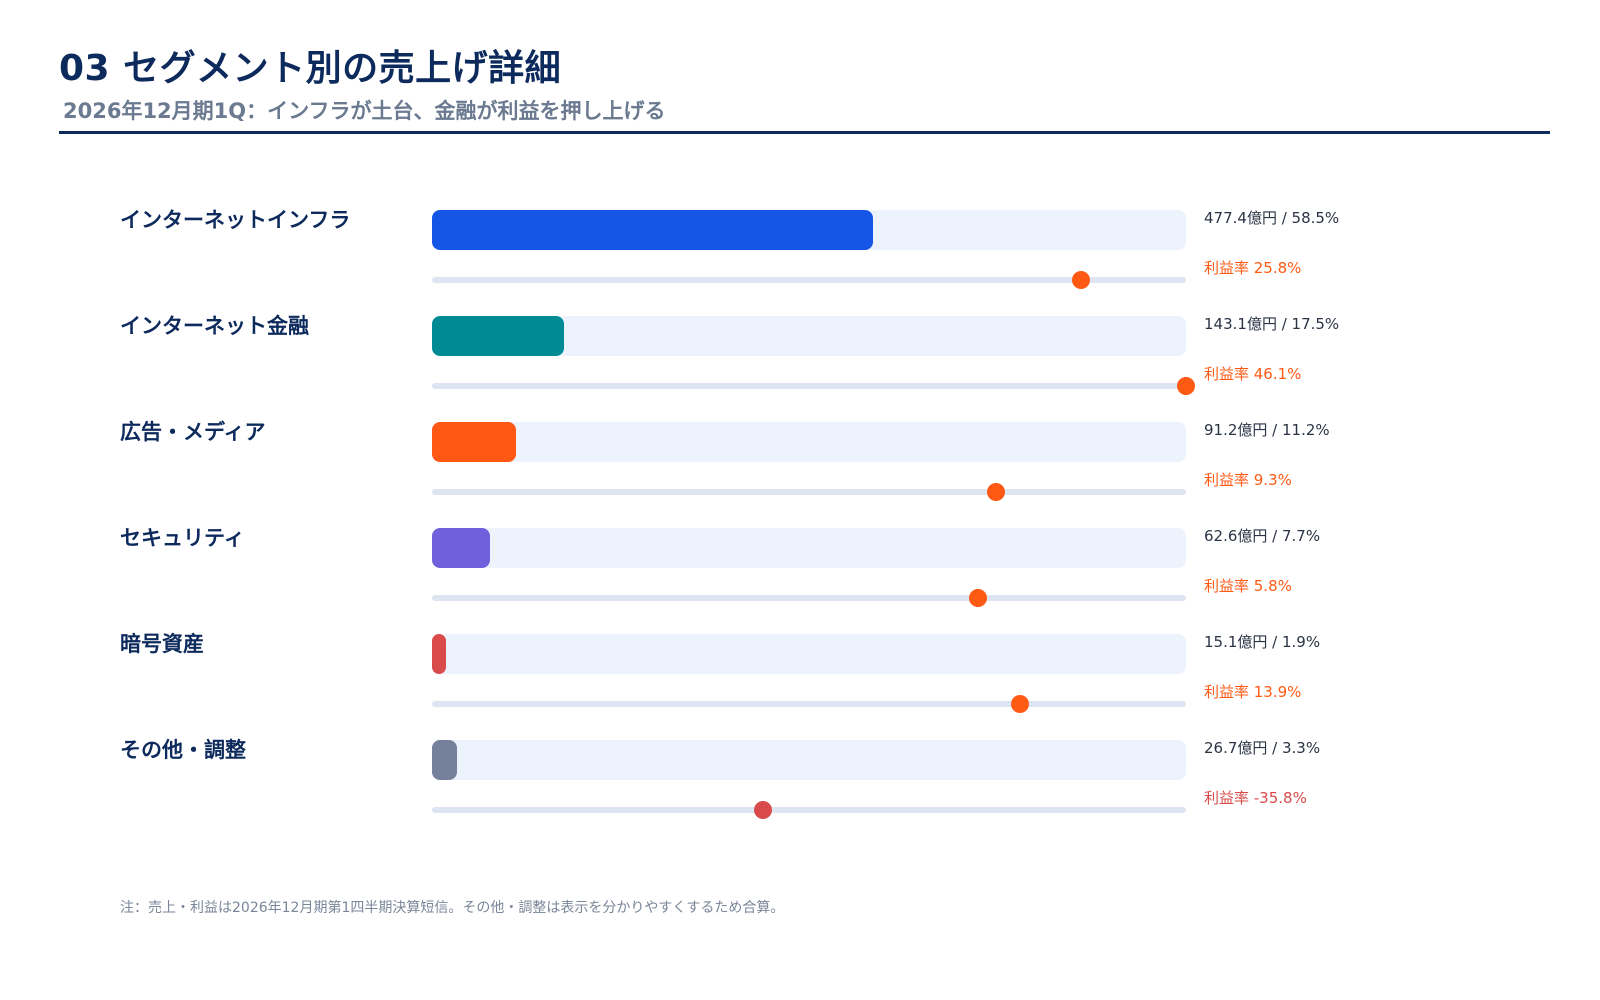 This screenshot has width=1600, height=1000. I want to click on page-subtitle: 2026年12月期1Q：インフラが土台、金融が利益を押し上げる, so click(364, 111).